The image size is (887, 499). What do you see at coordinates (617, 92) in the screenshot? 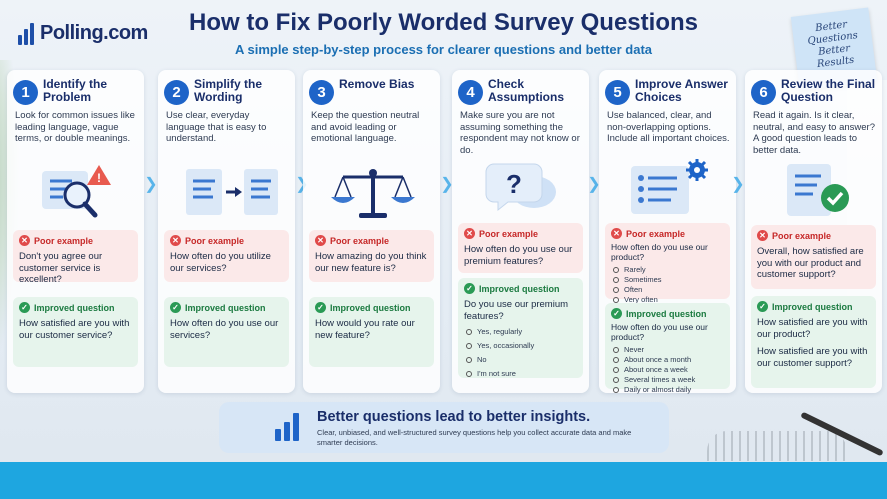
I see `step-number: 5` at bounding box center [617, 92].